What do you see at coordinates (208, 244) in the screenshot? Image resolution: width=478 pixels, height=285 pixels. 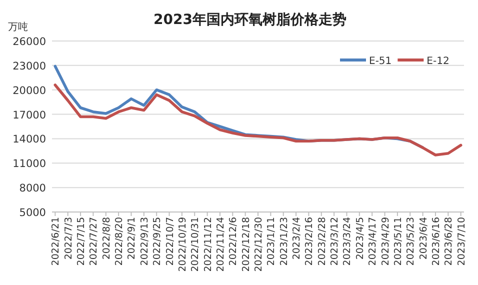 I see `x-tick-label: 2022/11/12` at bounding box center [208, 244].